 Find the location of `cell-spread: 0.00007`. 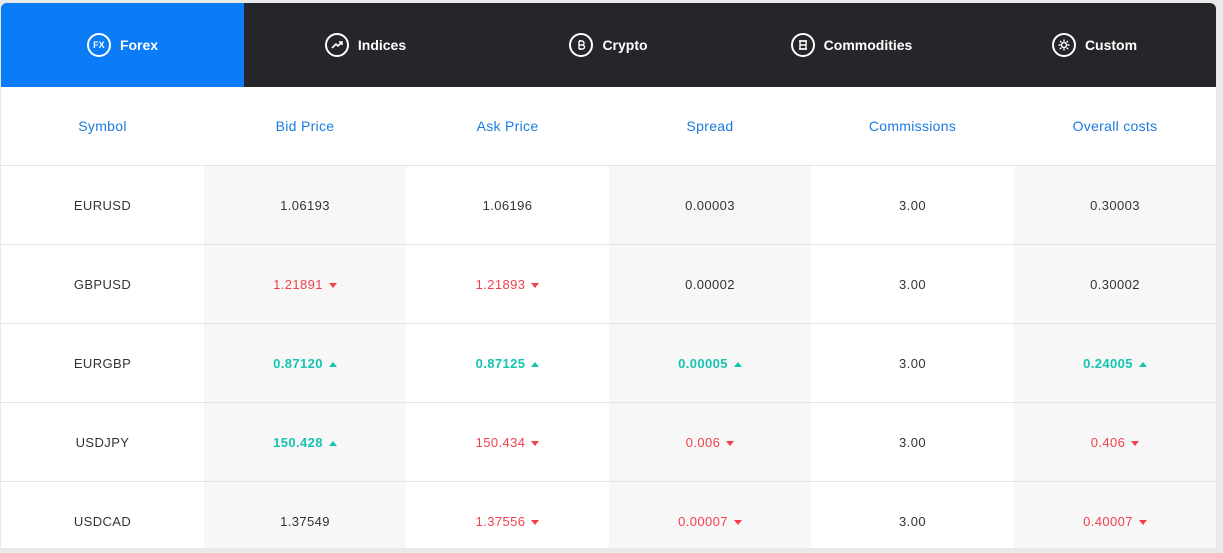

cell-spread: 0.00007 is located at coordinates (710, 514).